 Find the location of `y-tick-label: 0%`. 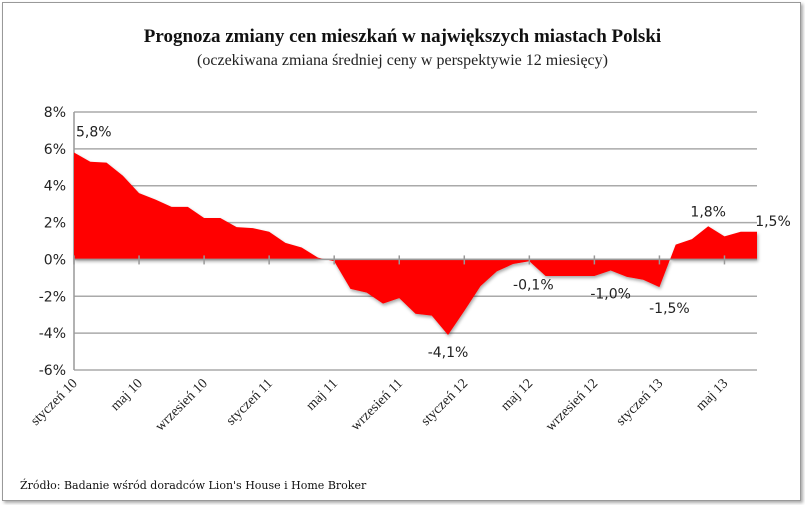

y-tick-label: 0% is located at coordinates (55, 260).